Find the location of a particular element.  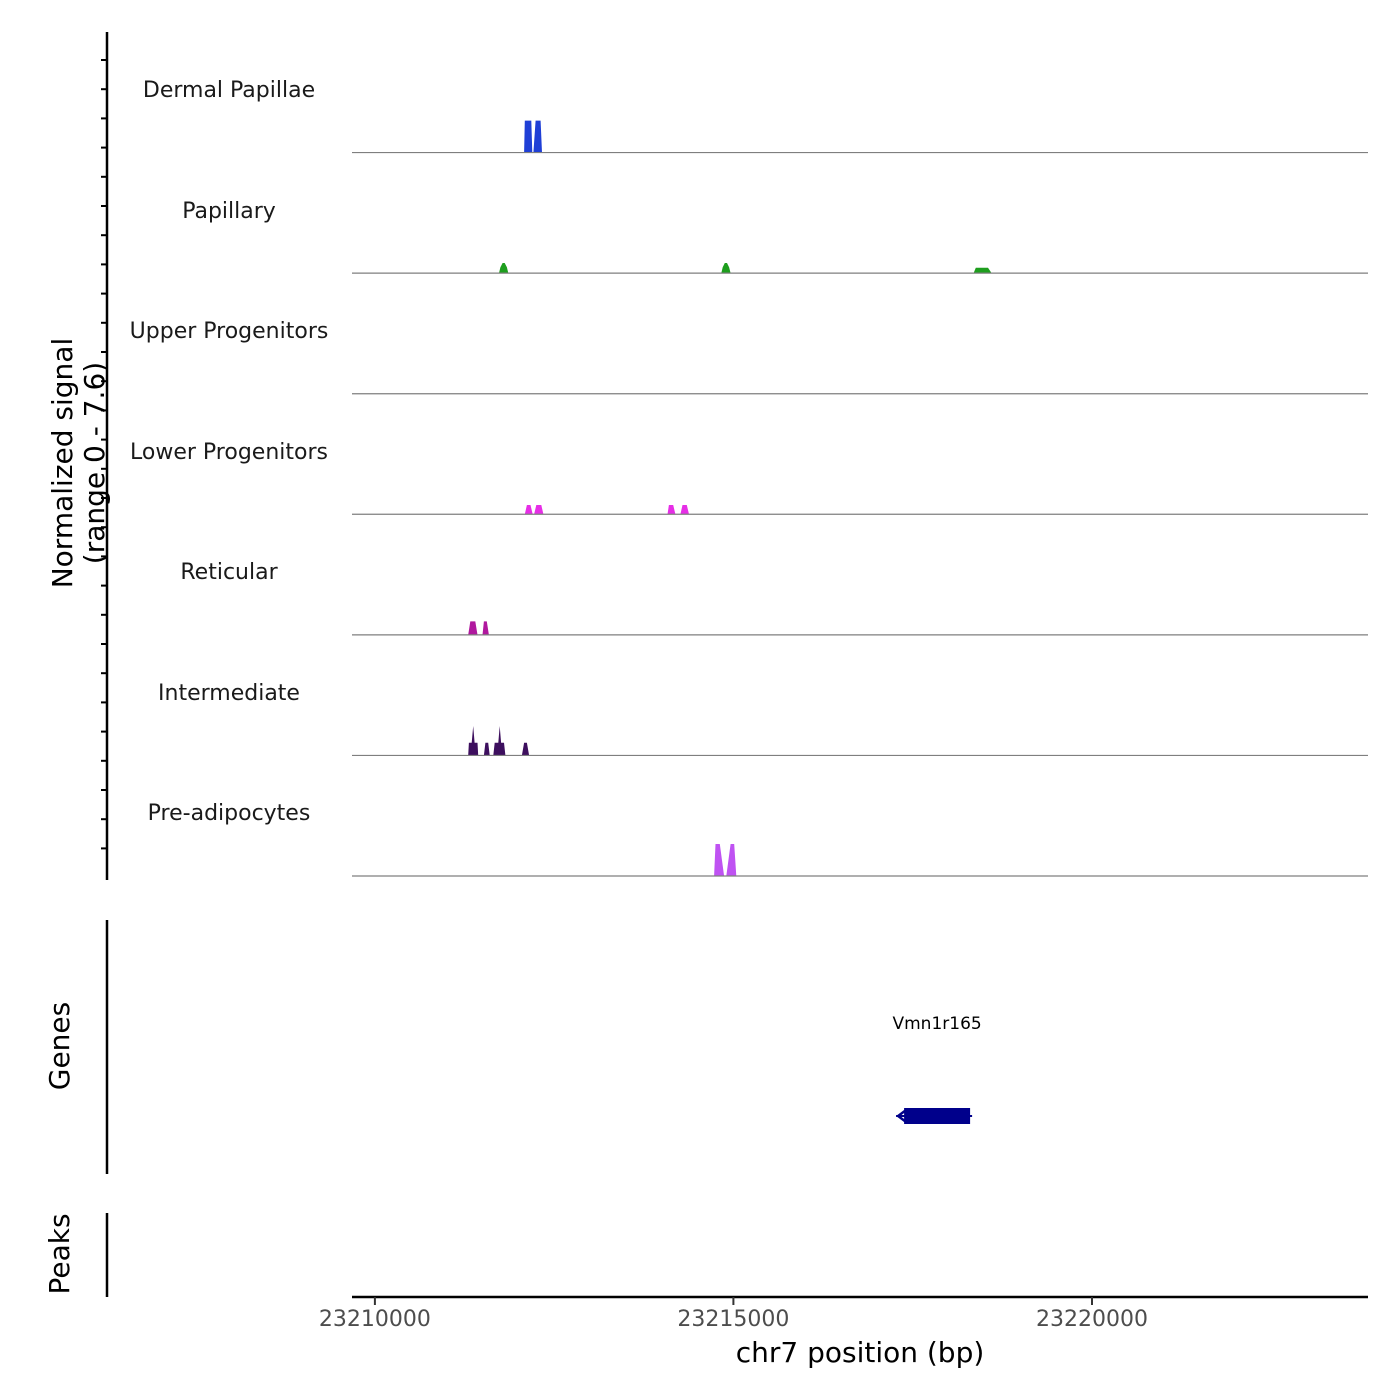

track-signal-dermal-papillae is located at coordinates (533, 136).